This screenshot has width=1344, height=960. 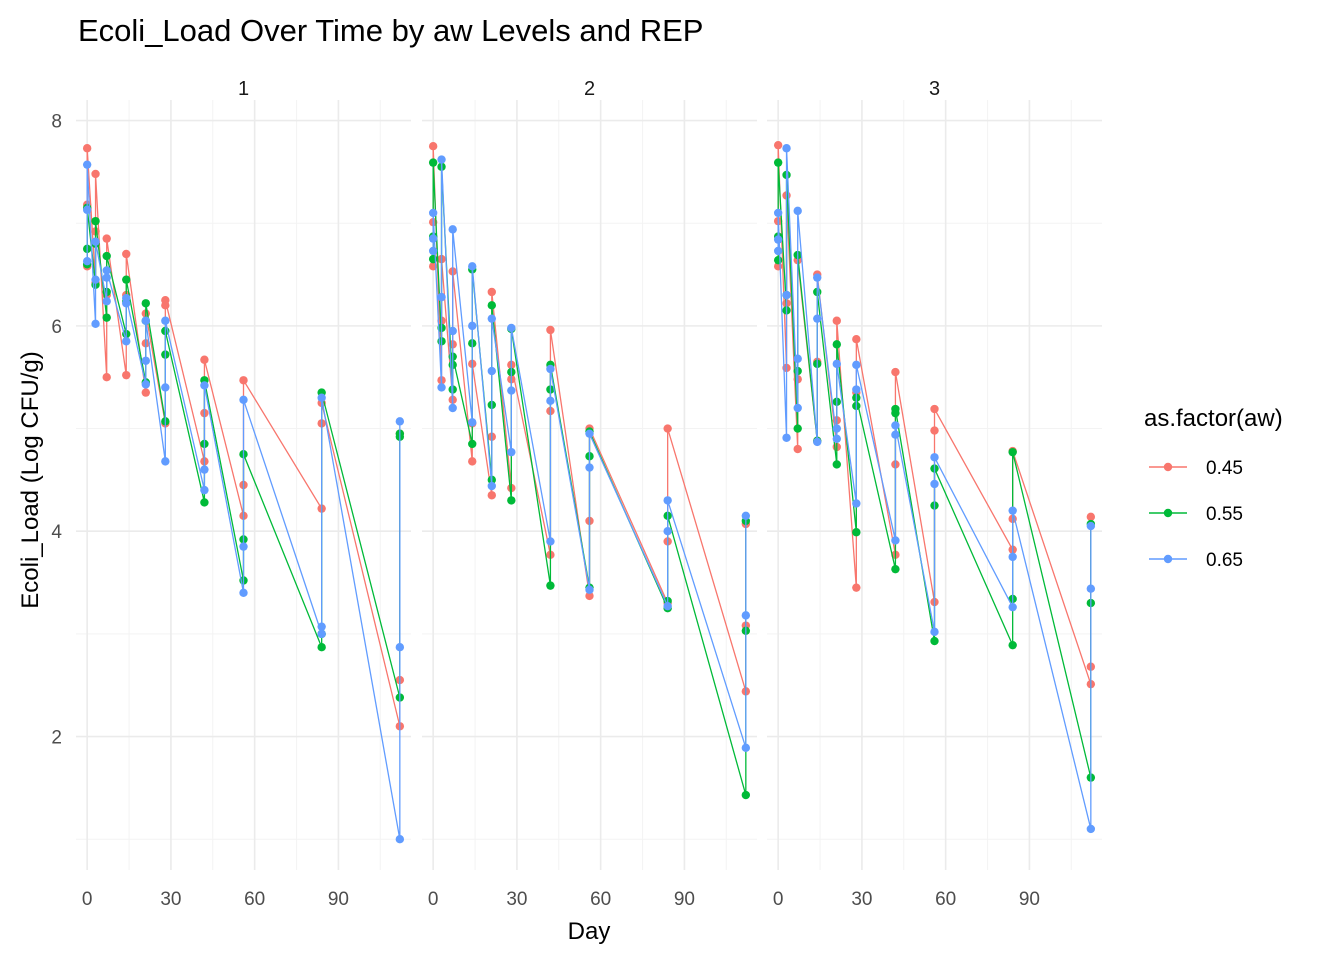 I want to click on x-tick-label: 30, so click(x=516, y=899).